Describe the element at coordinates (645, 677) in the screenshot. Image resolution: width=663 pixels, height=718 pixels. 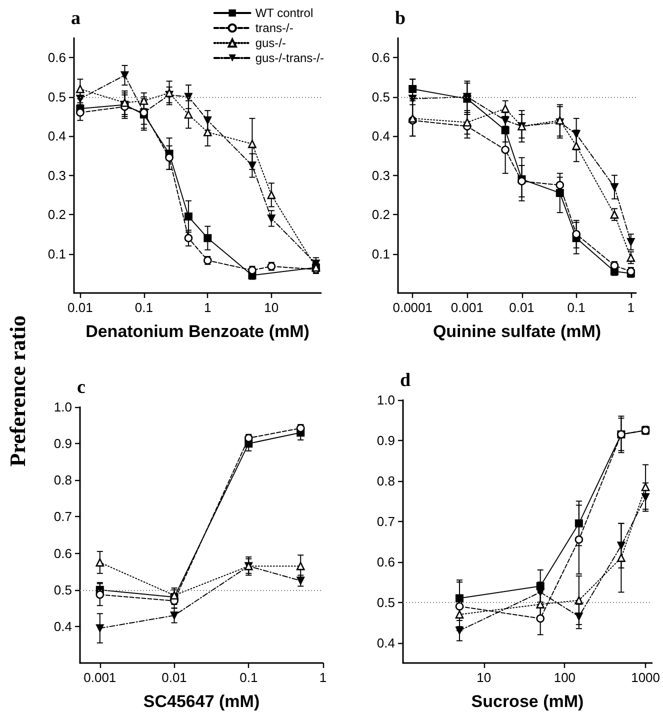
I see `x-tick-label: 1000` at that location.